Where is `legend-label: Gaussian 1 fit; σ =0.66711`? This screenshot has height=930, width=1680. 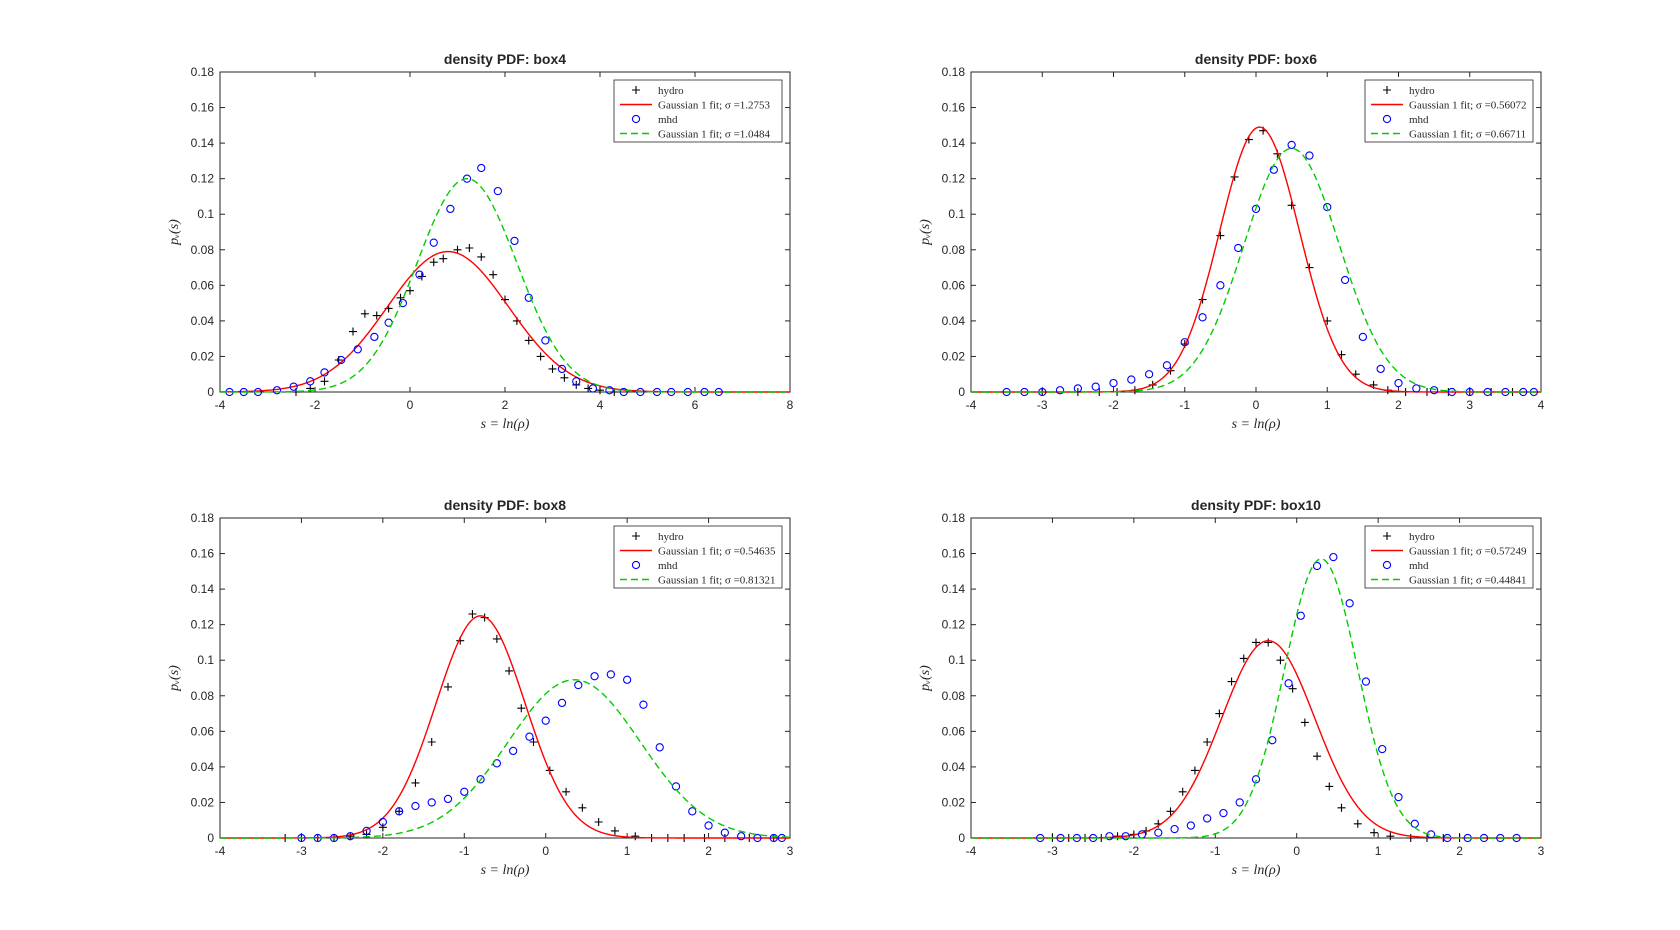
legend-label: Gaussian 1 fit; σ =0.66711 is located at coordinates (1467, 135).